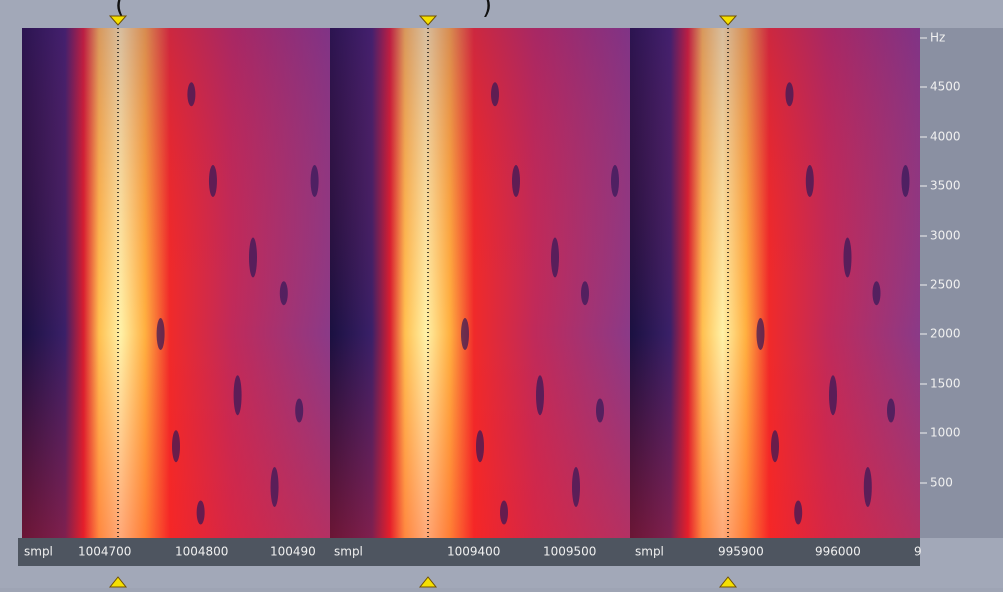  I want to click on time-label: 9, so click(918, 552).